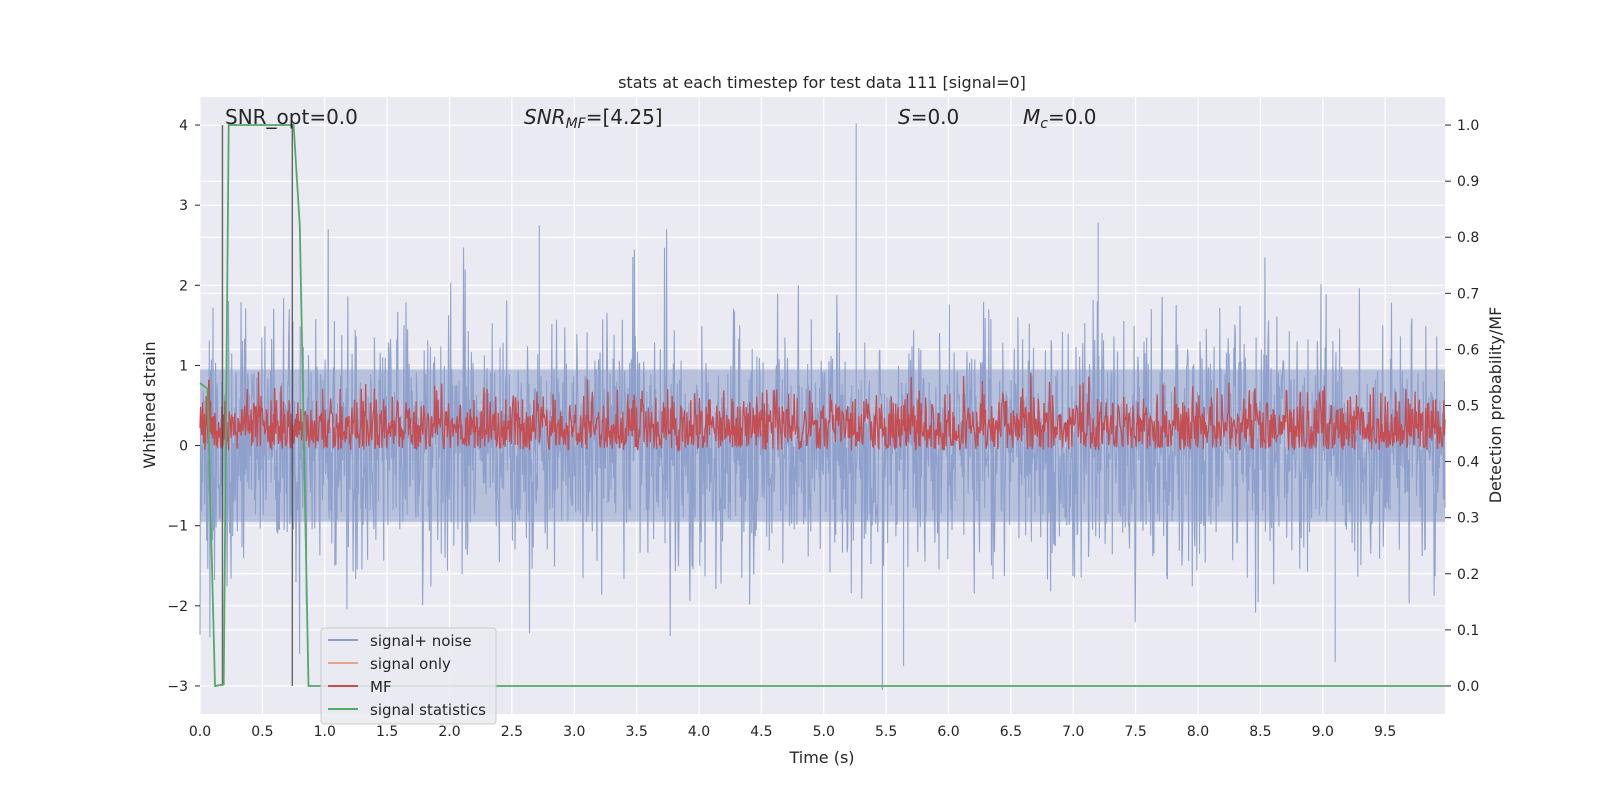 The width and height of the screenshot is (1600, 800). I want to click on y-right-tick-label: 1.0, so click(1468, 126).